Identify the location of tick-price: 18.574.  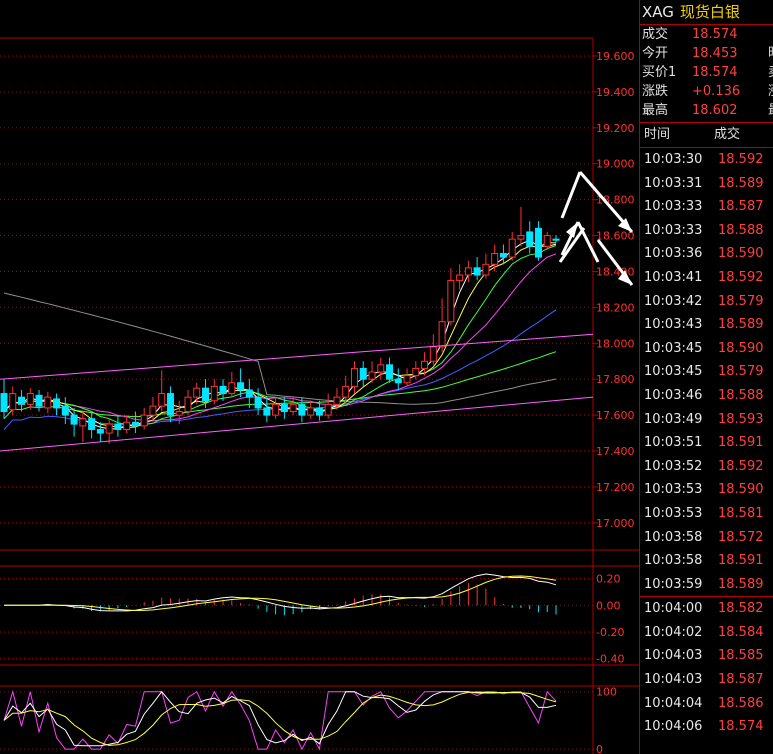
(741, 727).